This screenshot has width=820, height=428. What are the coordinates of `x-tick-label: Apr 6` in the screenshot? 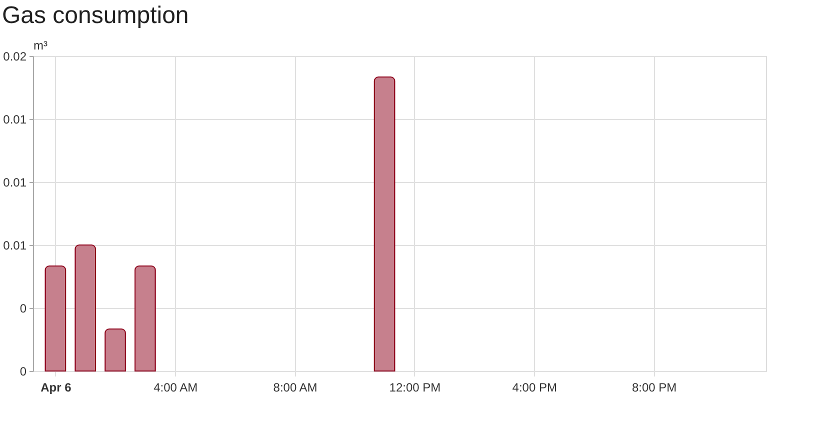 It's located at (56, 387).